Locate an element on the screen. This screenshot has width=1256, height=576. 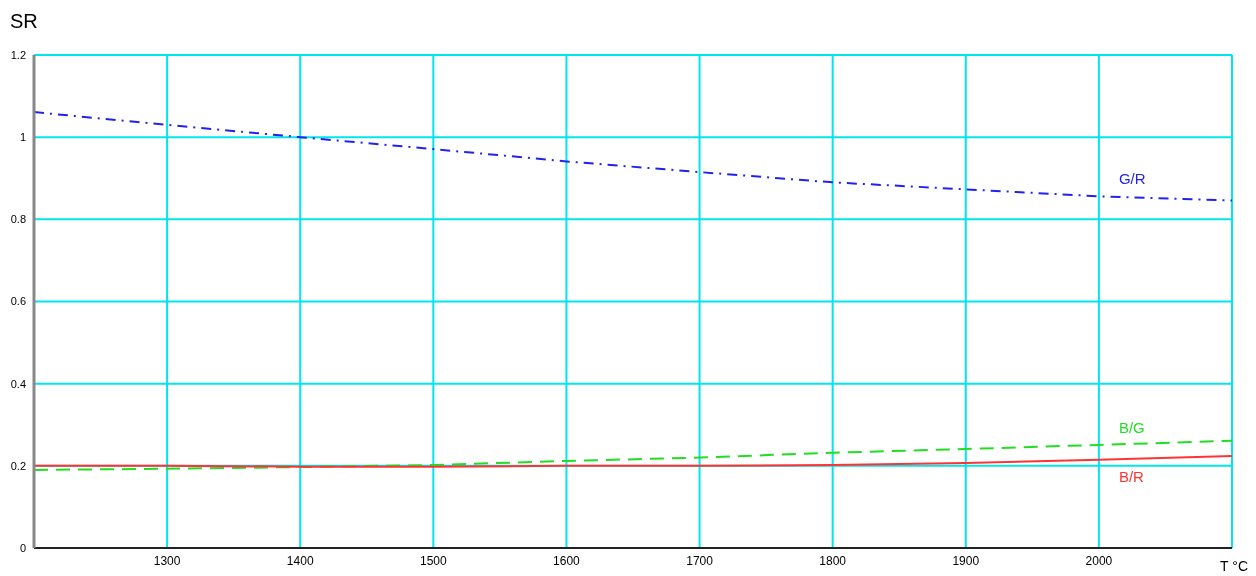
series-label: G/R is located at coordinates (1132, 179).